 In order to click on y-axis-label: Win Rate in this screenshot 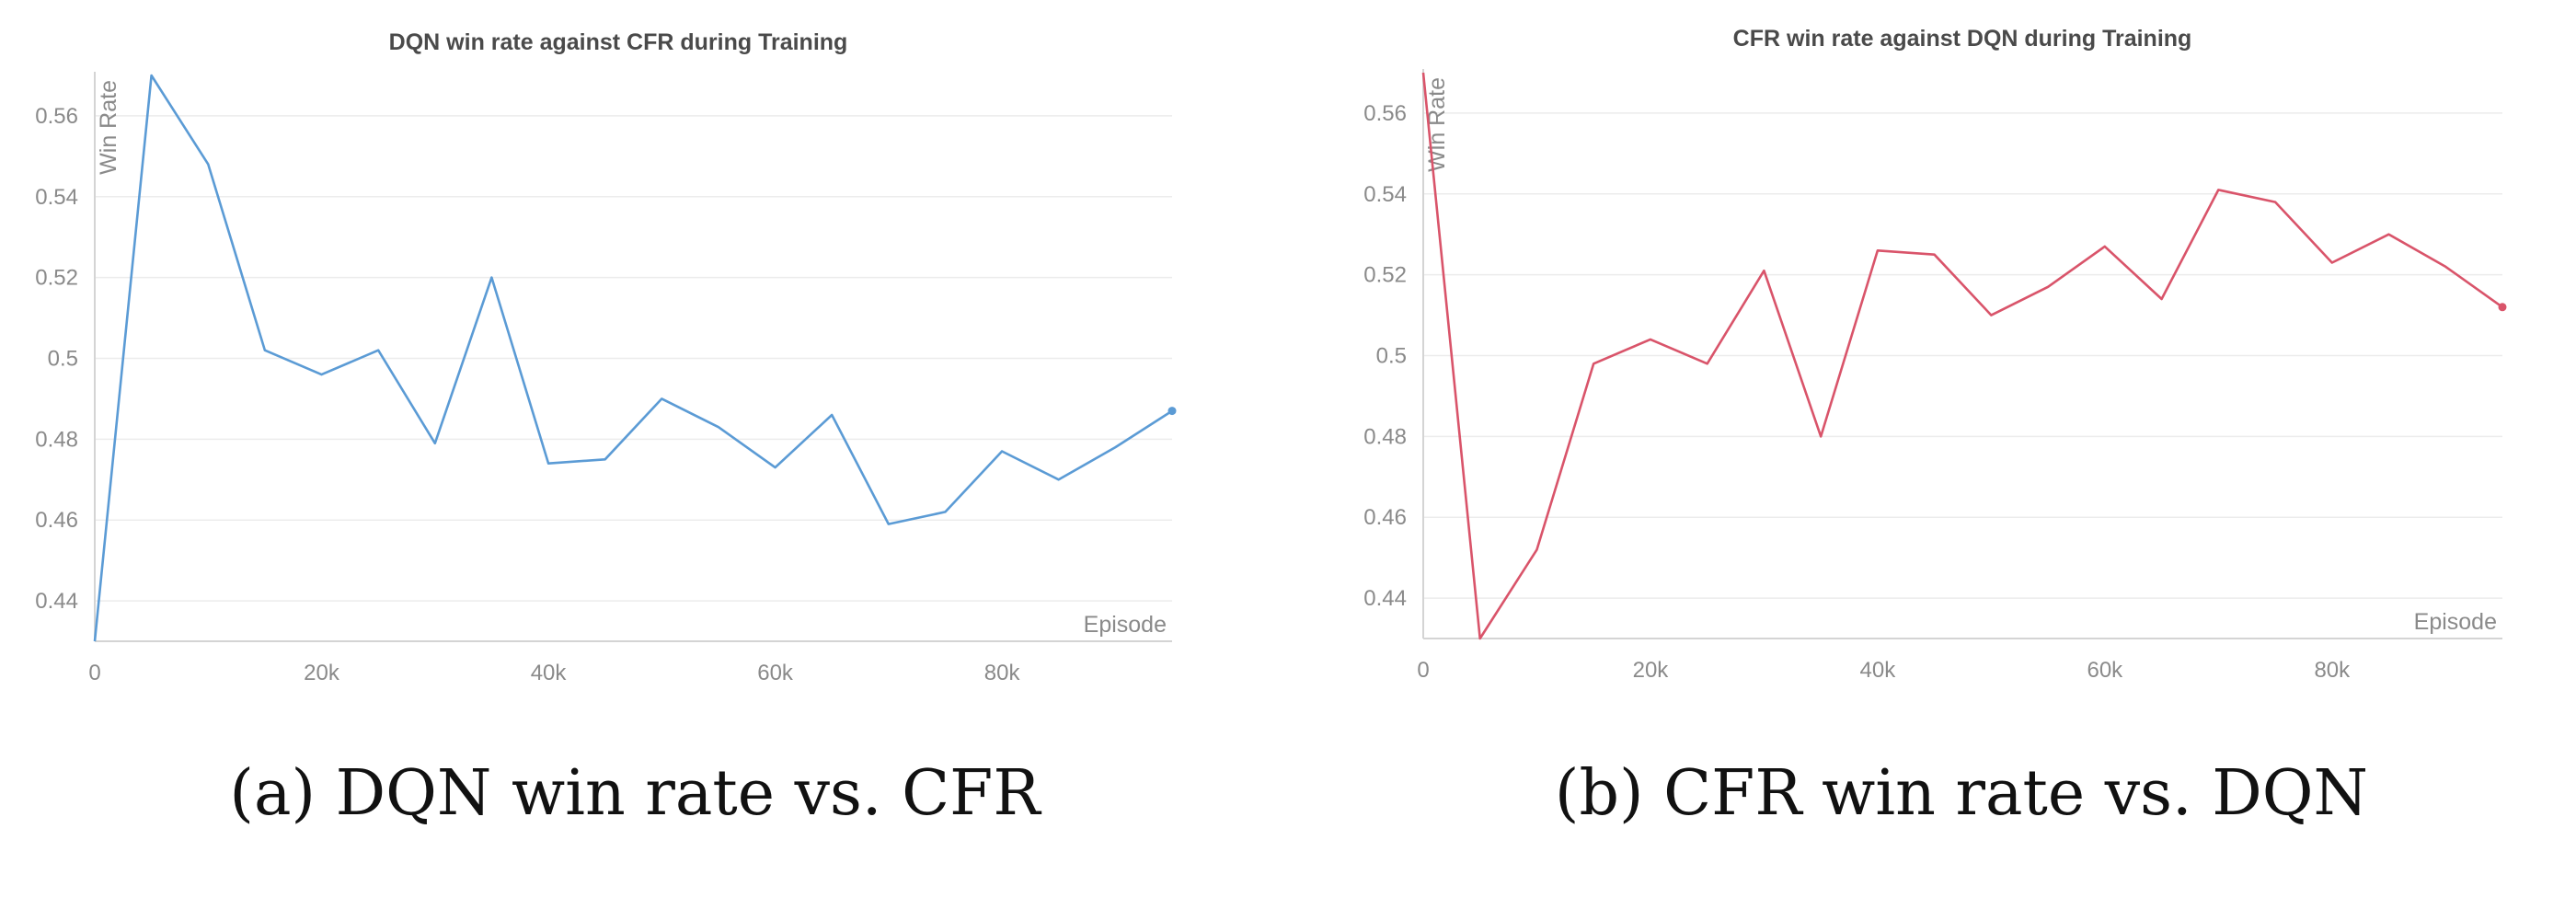, I will do `click(108, 127)`.